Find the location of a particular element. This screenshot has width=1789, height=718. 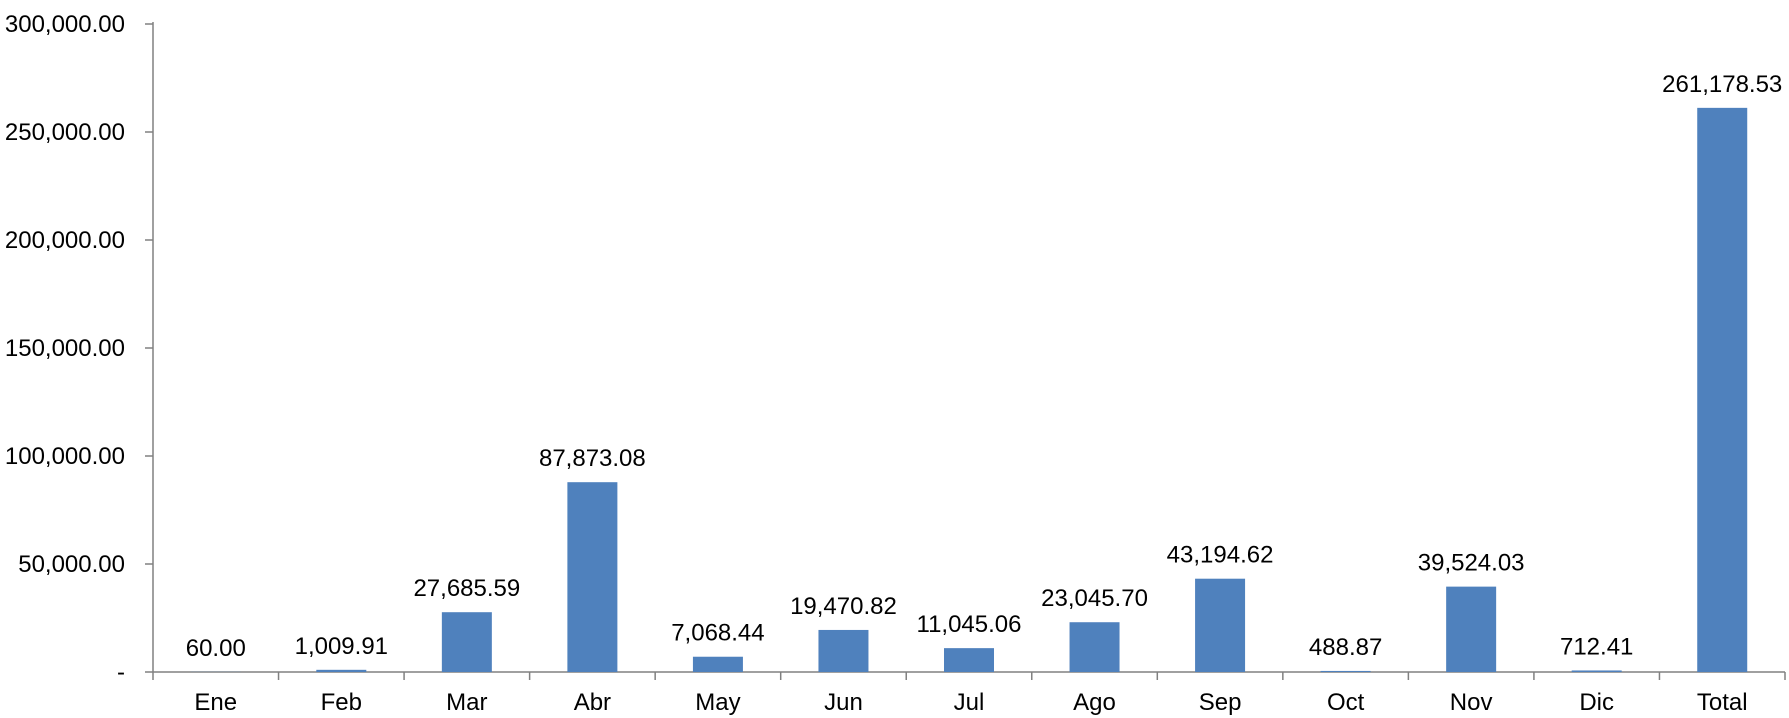

x-tick-label: Nov is located at coordinates (1471, 702).